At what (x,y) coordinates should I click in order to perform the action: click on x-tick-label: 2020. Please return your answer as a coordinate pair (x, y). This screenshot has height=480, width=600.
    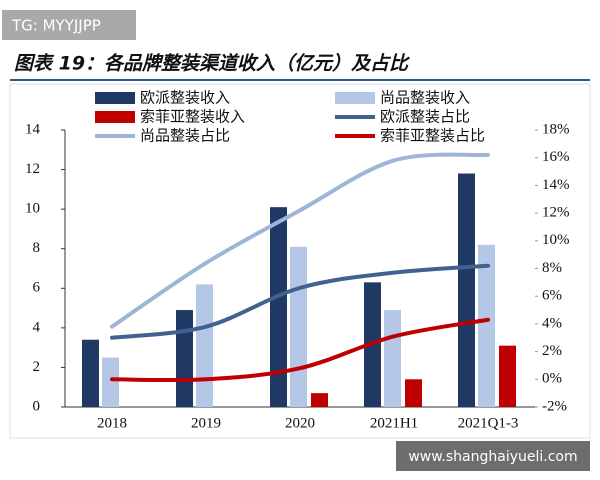
    Looking at the image, I should click on (300, 423).